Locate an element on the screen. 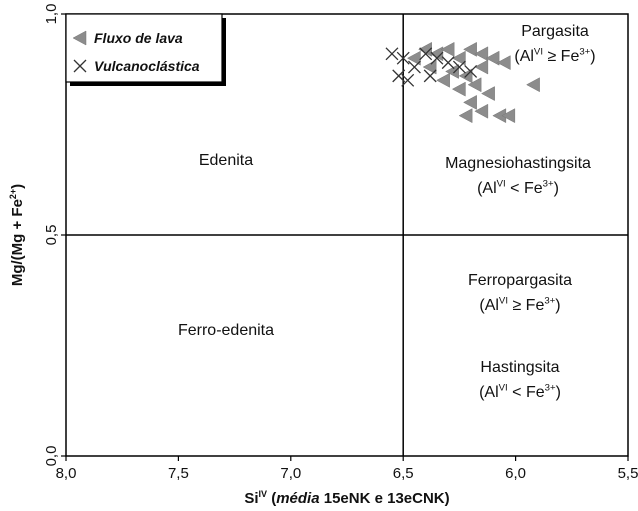 The width and height of the screenshot is (638, 511). text-part: Pargasita is located at coordinates (555, 31).